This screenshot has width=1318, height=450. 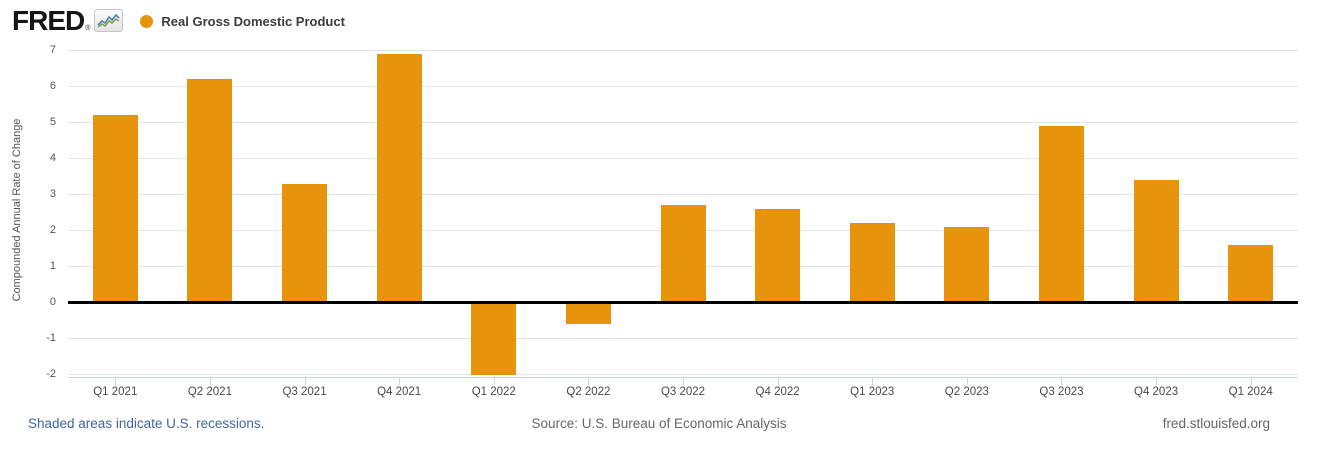 What do you see at coordinates (52, 121) in the screenshot?
I see `y-axis-tick-label: 5` at bounding box center [52, 121].